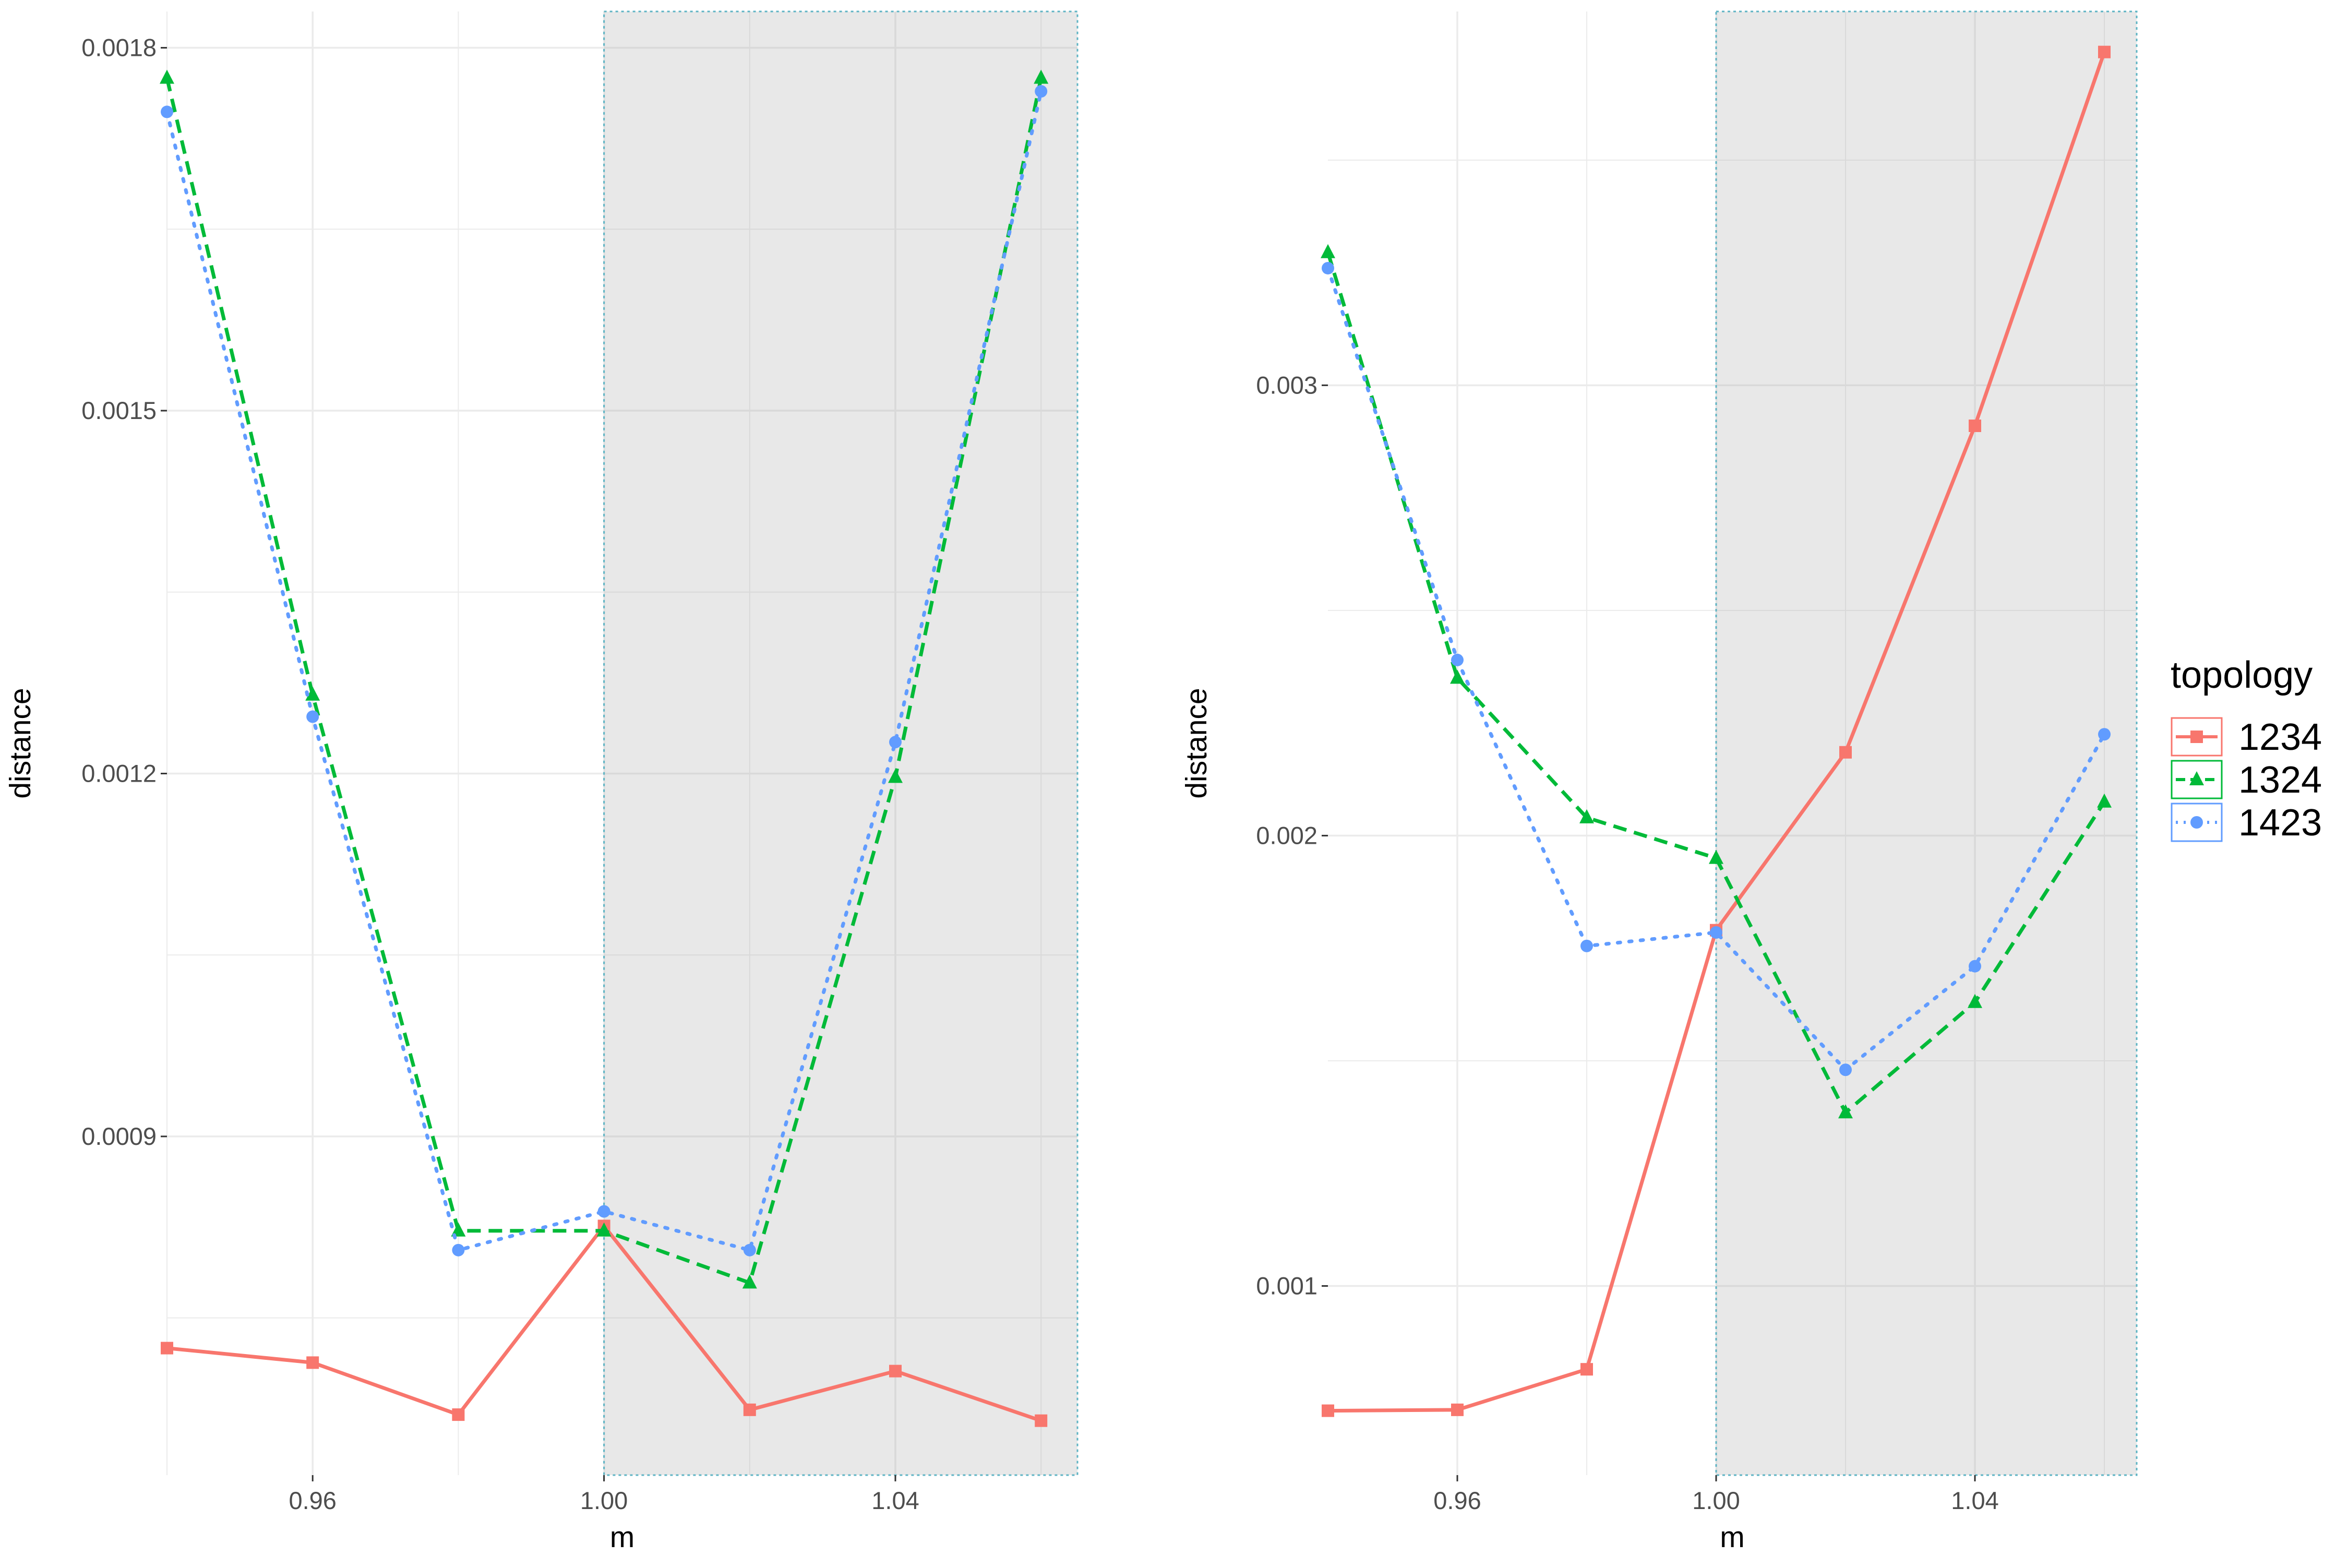 The image size is (2348, 1568). I want to click on y-tick-label: 0.003, so click(1286, 385).